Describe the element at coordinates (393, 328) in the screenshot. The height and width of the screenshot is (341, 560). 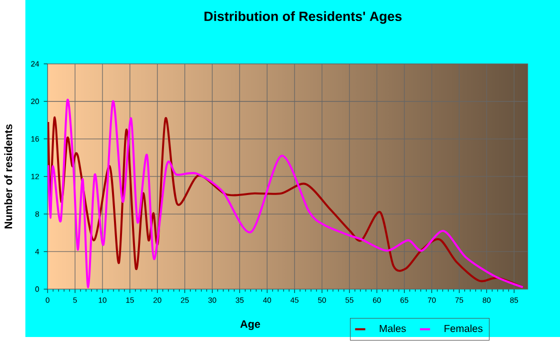
I see `legend-label: Males` at that location.